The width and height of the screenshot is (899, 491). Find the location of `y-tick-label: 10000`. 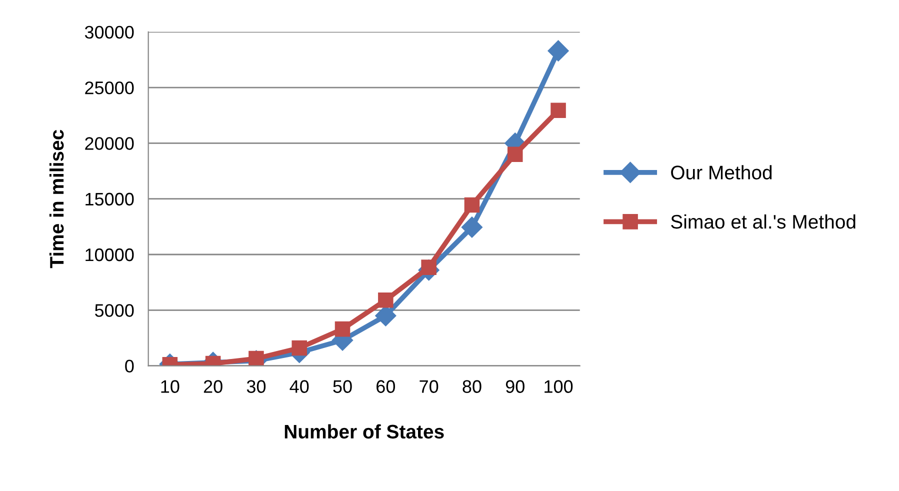

y-tick-label: 10000 is located at coordinates (110, 255).